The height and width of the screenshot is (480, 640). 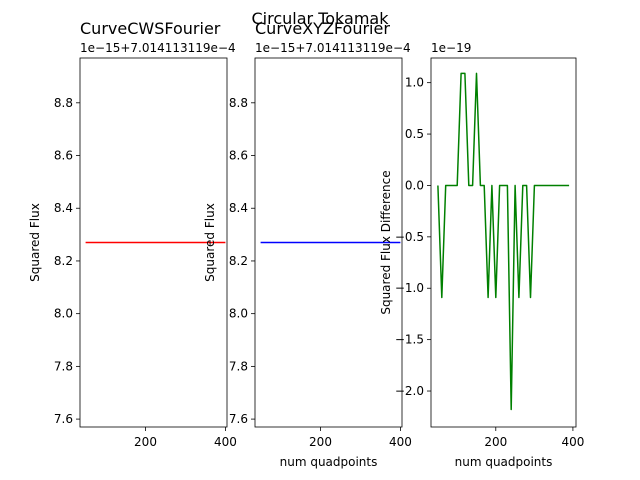 I want to click on y-tick-label: 0.5, so click(x=414, y=134).